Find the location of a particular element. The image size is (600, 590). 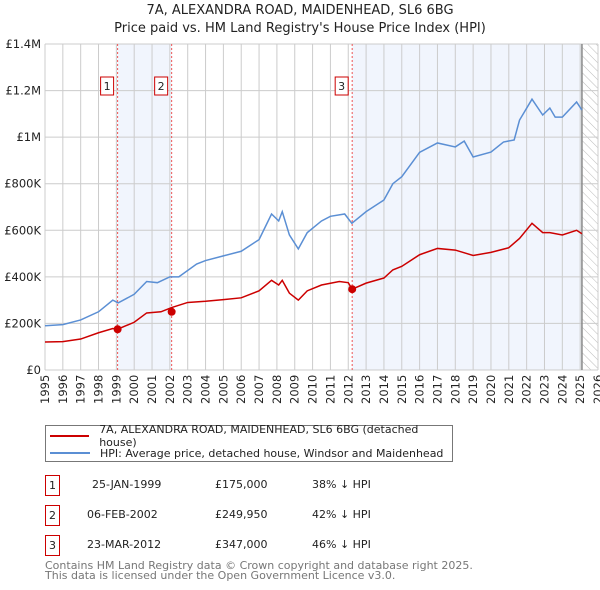

sale-number-badge: 3 is located at coordinates (52, 545).